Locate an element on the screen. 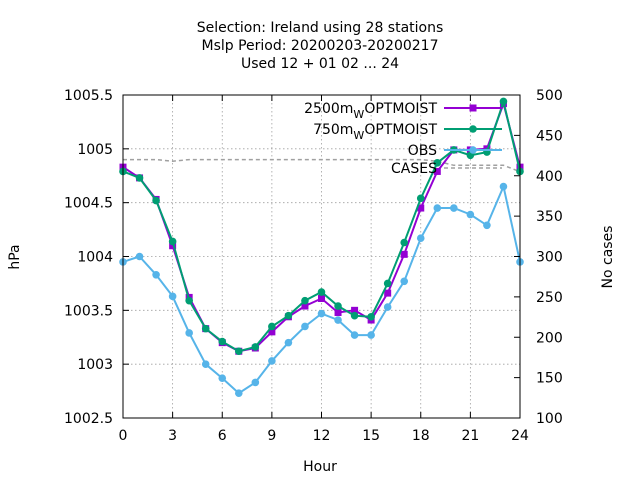 Image resolution: width=640 pixels, height=480 pixels. legend-label: CASES is located at coordinates (414, 169).